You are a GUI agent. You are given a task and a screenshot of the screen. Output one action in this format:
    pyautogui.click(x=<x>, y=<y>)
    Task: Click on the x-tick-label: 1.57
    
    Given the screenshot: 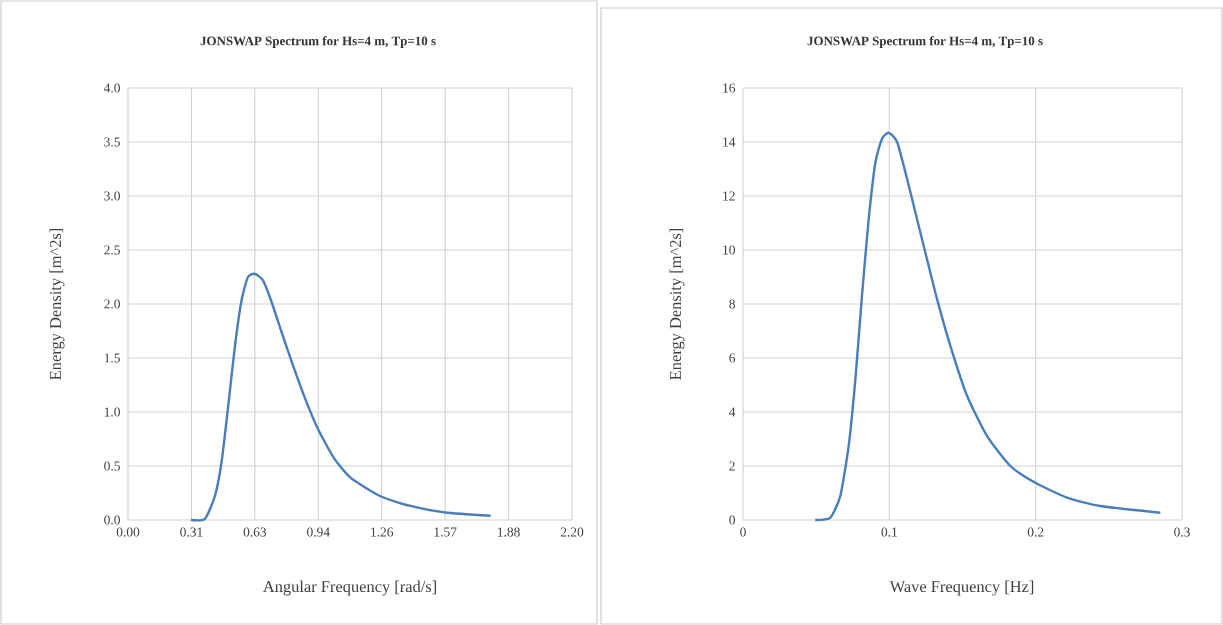 What is the action you would take?
    pyautogui.click(x=445, y=532)
    